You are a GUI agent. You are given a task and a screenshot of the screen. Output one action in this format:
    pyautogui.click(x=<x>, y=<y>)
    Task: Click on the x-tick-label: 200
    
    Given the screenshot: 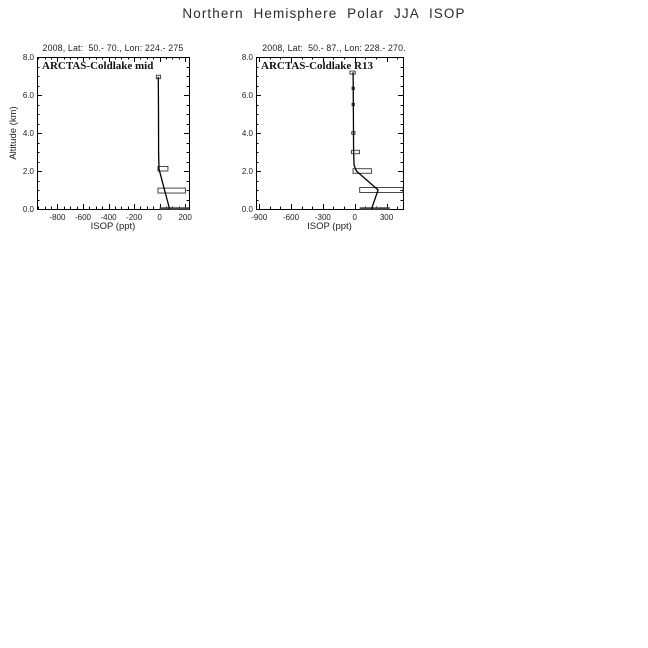 What is the action you would take?
    pyautogui.click(x=185, y=217)
    